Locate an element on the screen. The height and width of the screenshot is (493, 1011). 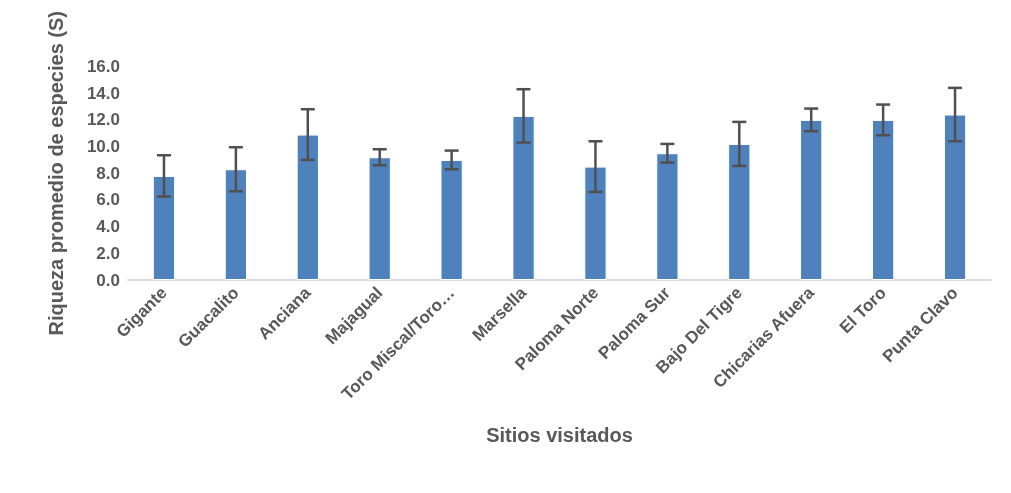
y-axis-title: Riqueza promedio de especies (S) is located at coordinates (56, 173).